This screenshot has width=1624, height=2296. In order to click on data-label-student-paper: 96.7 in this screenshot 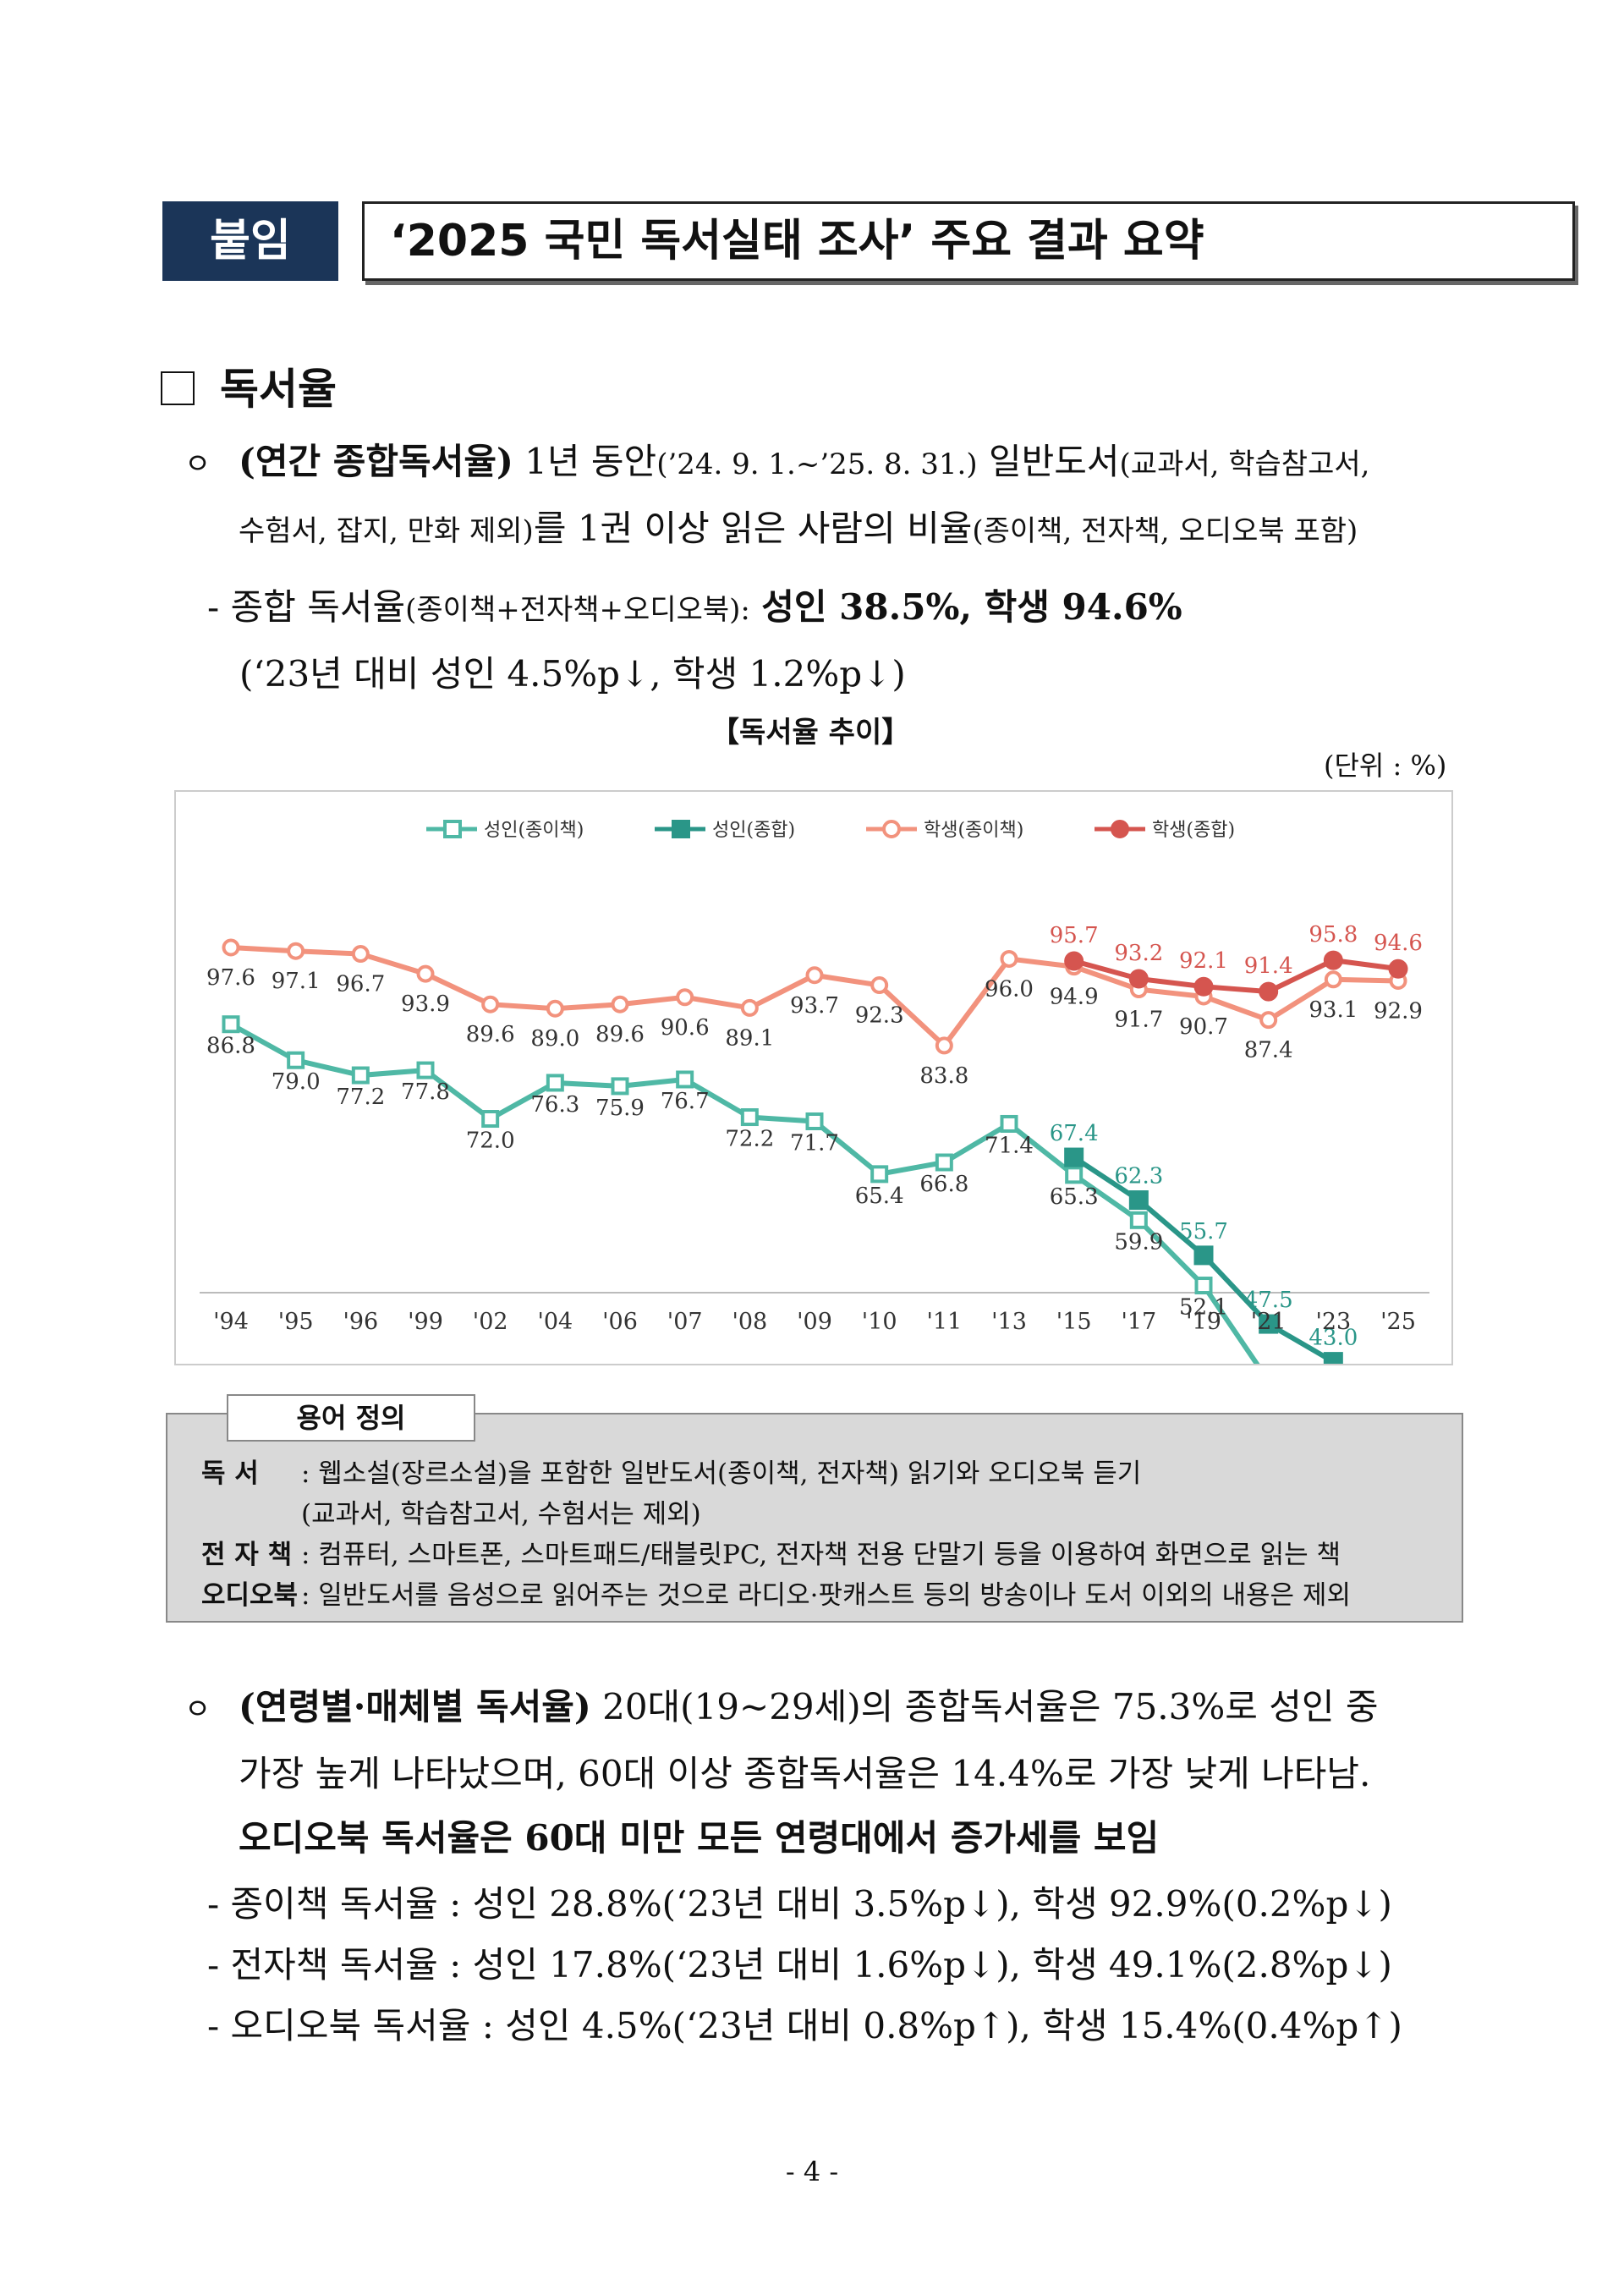, I will do `click(361, 984)`.